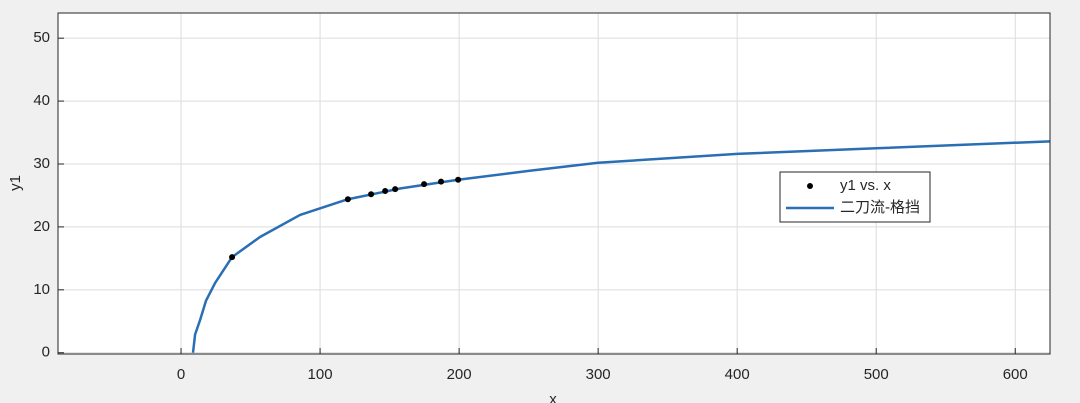 This screenshot has height=403, width=1080. Describe the element at coordinates (41, 100) in the screenshot. I see `y-tick-label: 40` at that location.